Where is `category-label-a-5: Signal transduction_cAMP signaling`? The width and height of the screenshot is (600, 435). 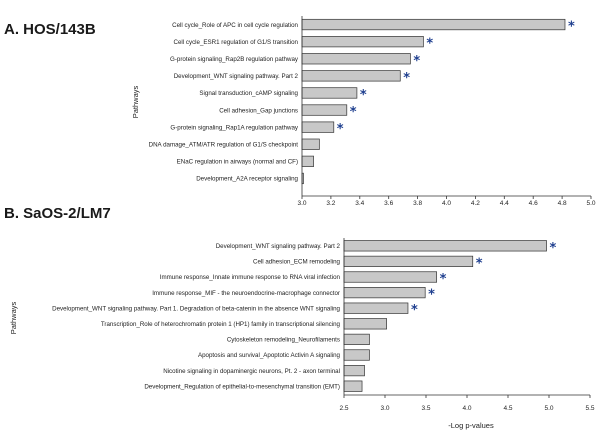
category-label-a-5: Signal transduction_cAMP signaling is located at coordinates (248, 93).